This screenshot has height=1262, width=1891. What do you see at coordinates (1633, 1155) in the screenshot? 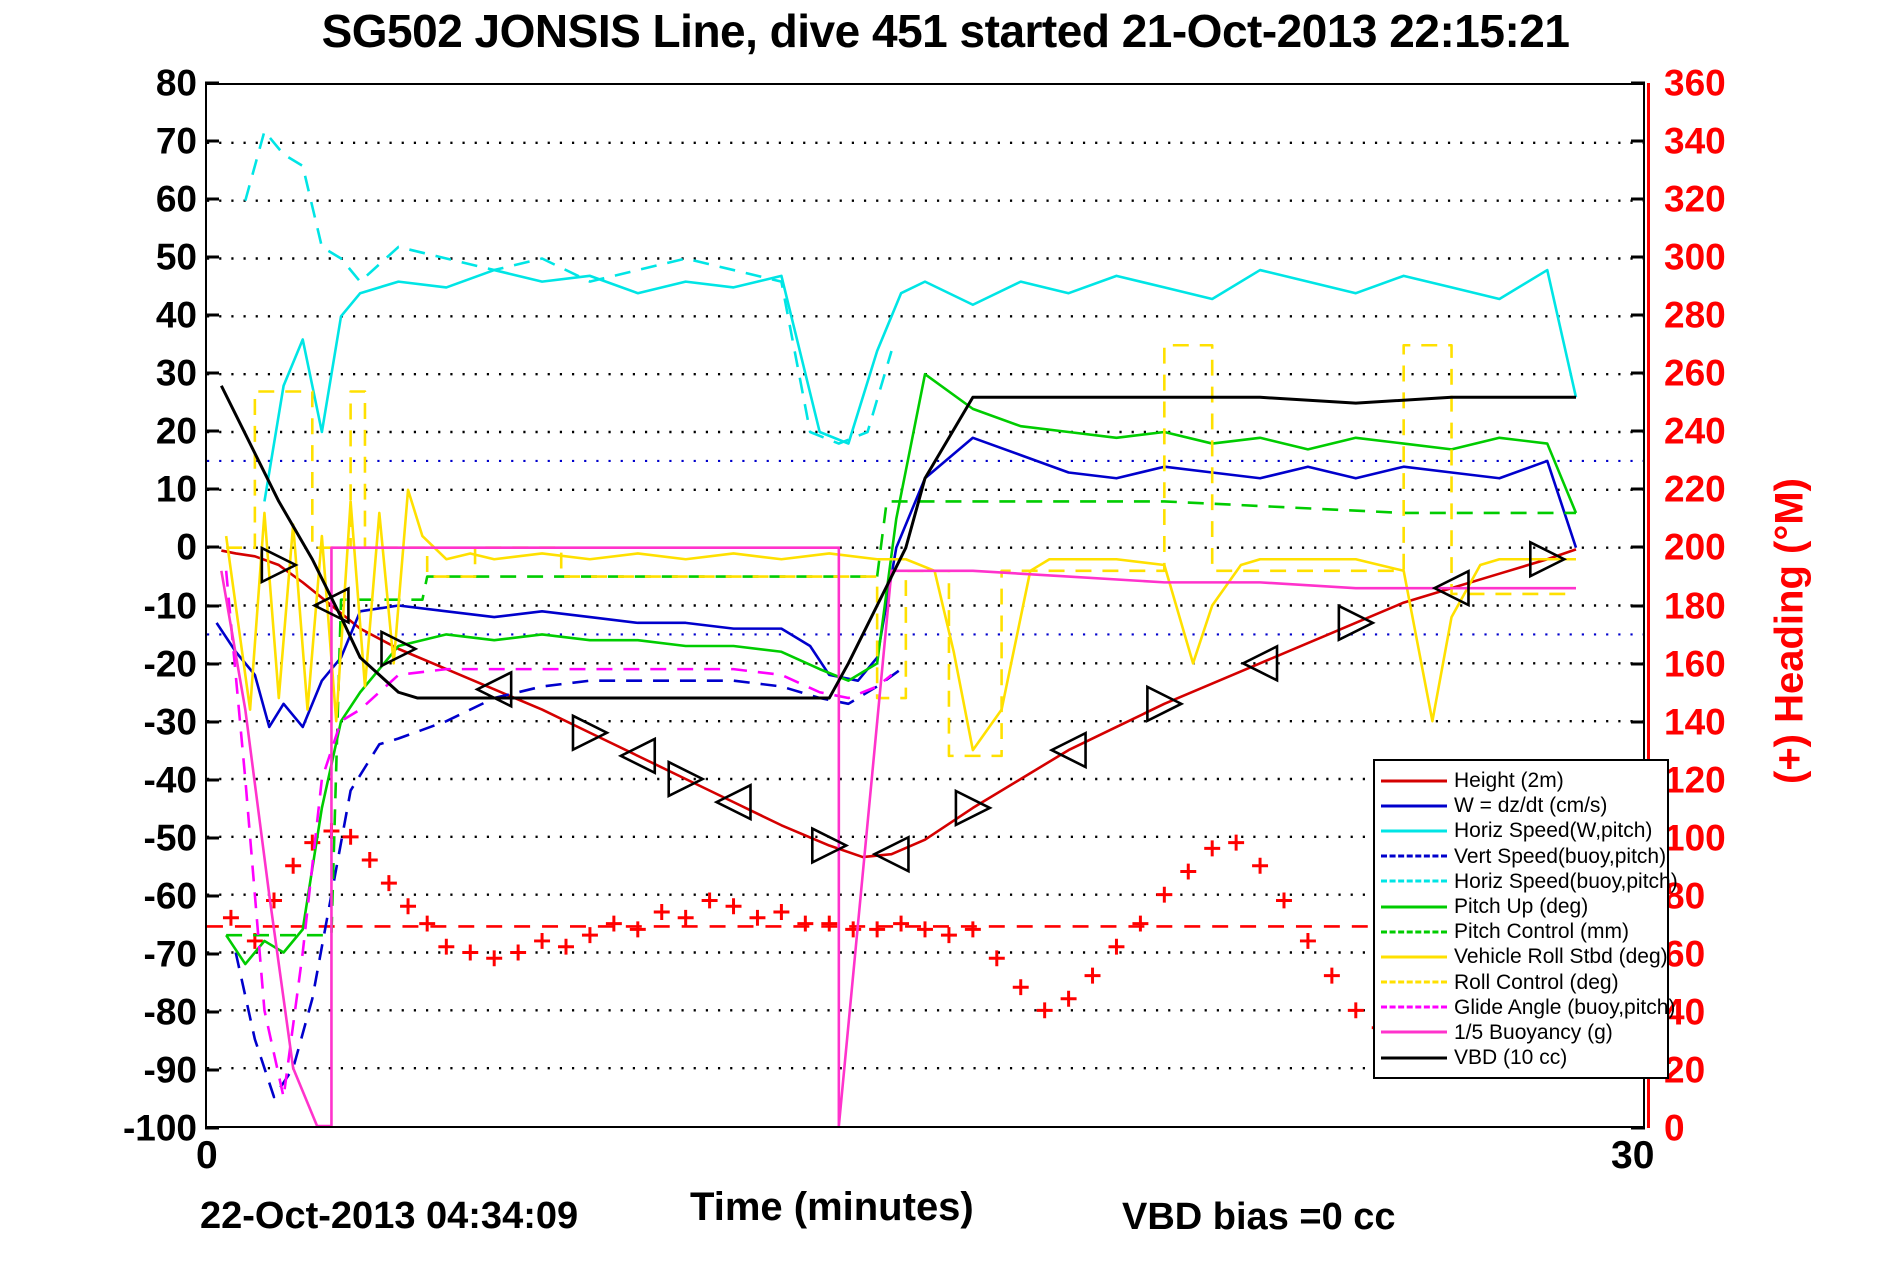
I see `x-axis-tick-label: 30` at bounding box center [1633, 1155].